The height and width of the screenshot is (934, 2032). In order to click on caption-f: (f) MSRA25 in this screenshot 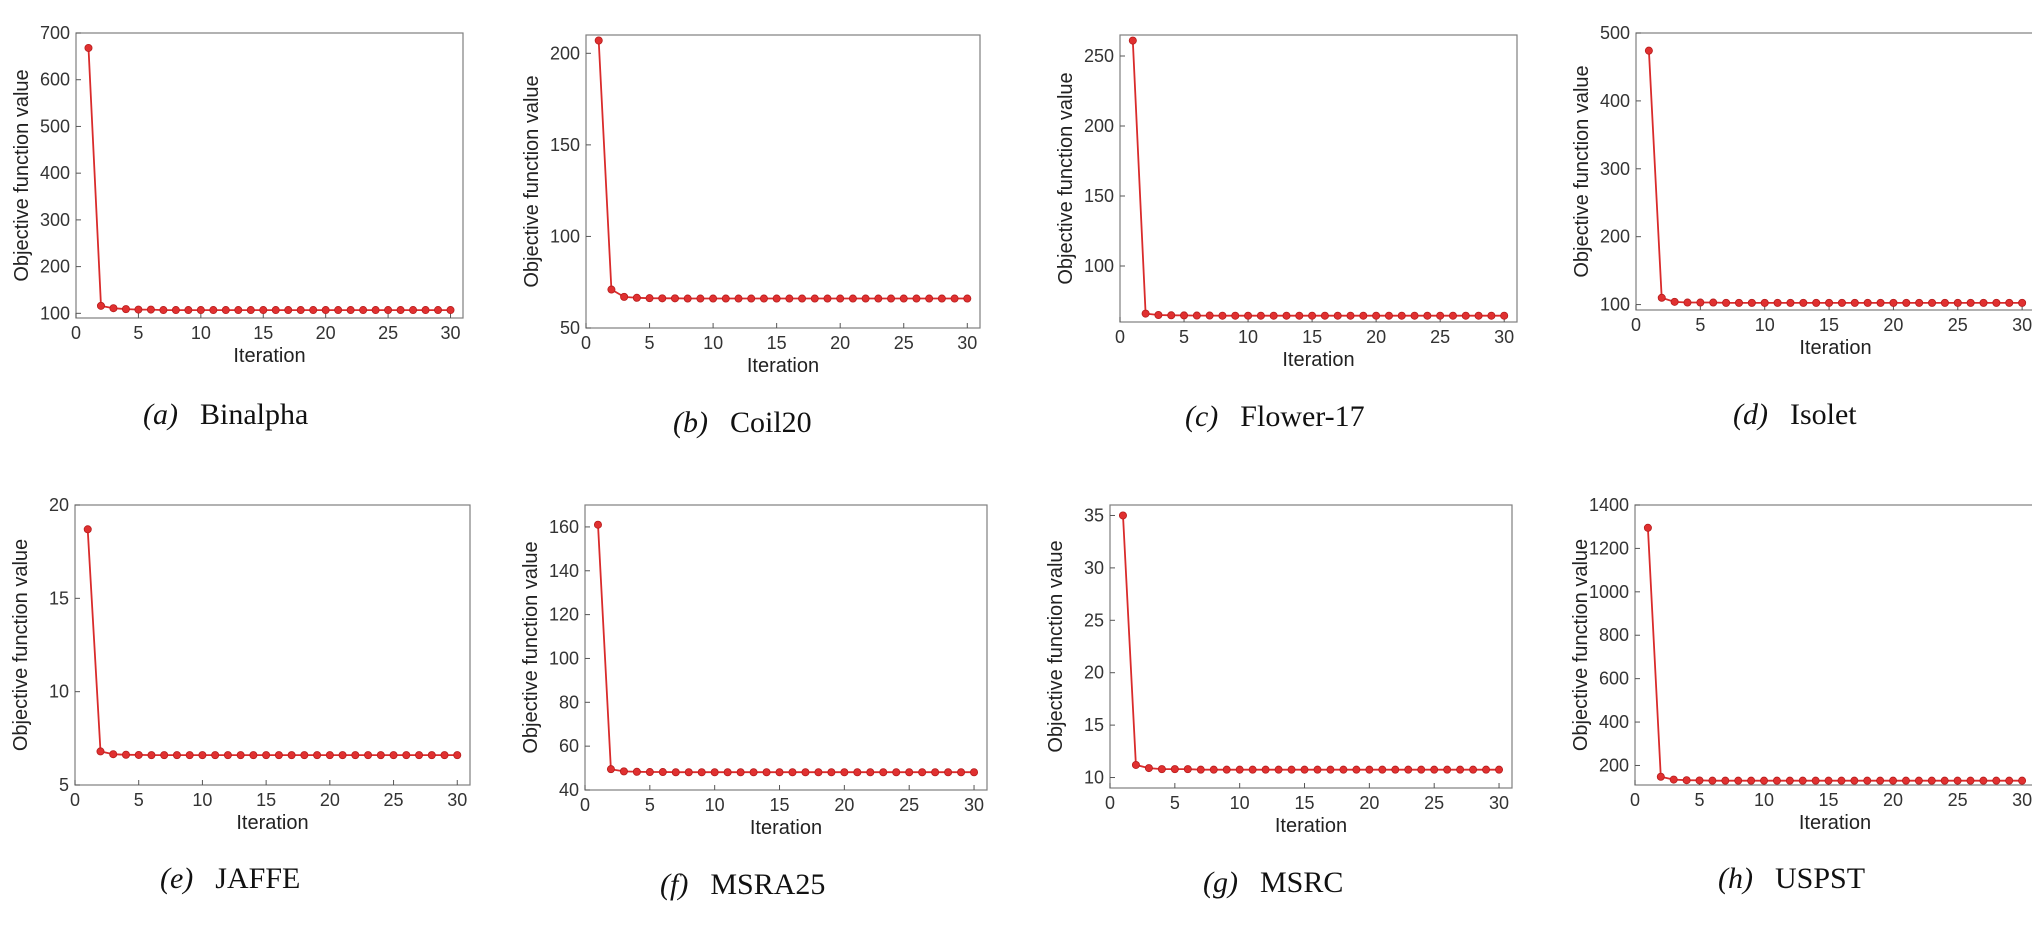, I will do `click(742, 885)`.